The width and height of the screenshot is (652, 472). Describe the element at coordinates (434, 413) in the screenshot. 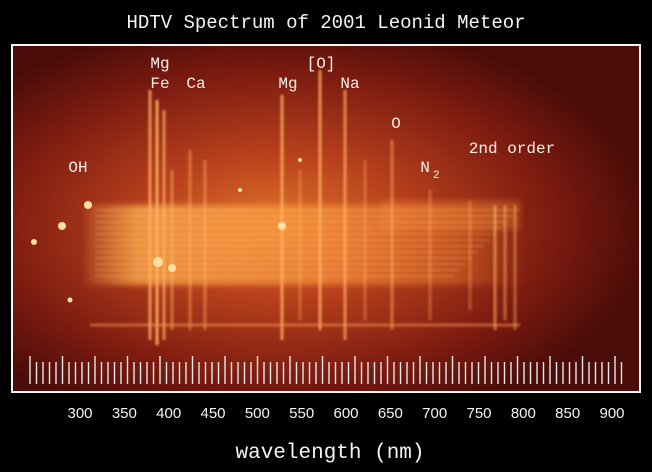

I see `tick-label: 700` at that location.